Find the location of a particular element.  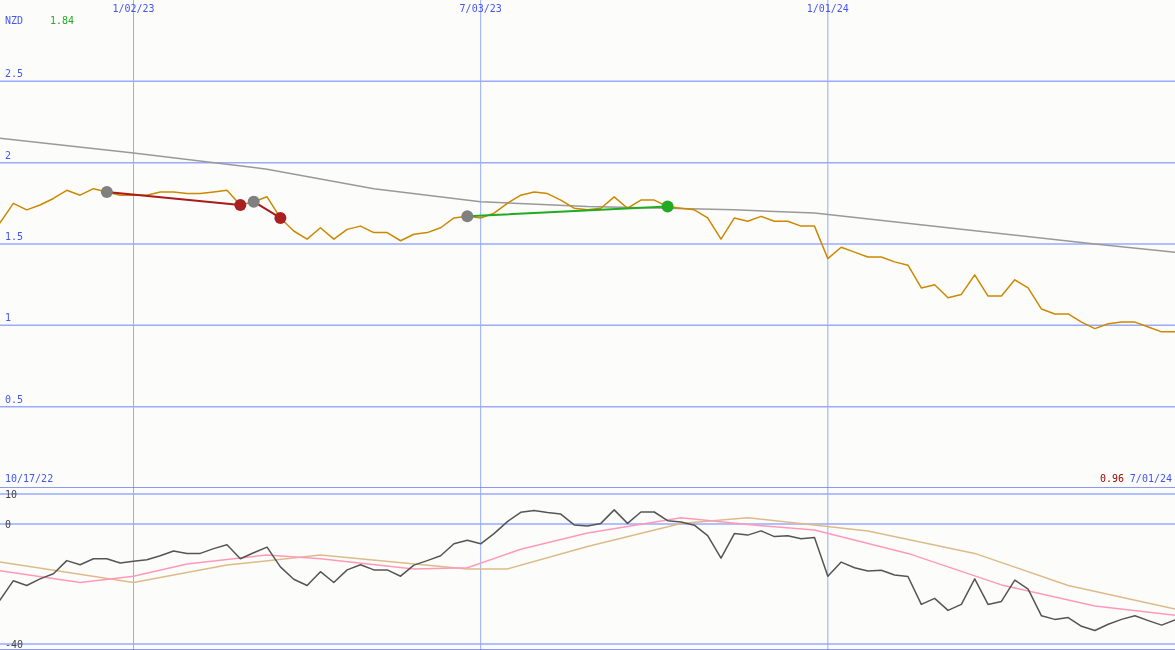

y-tick-label: 2 is located at coordinates (8, 155).